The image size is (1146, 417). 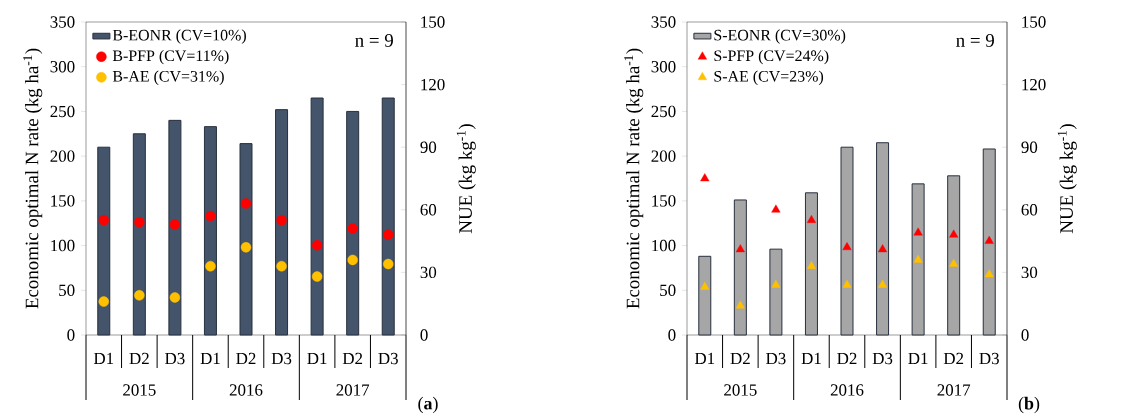 I want to click on text: 2017, so click(x=353, y=390).